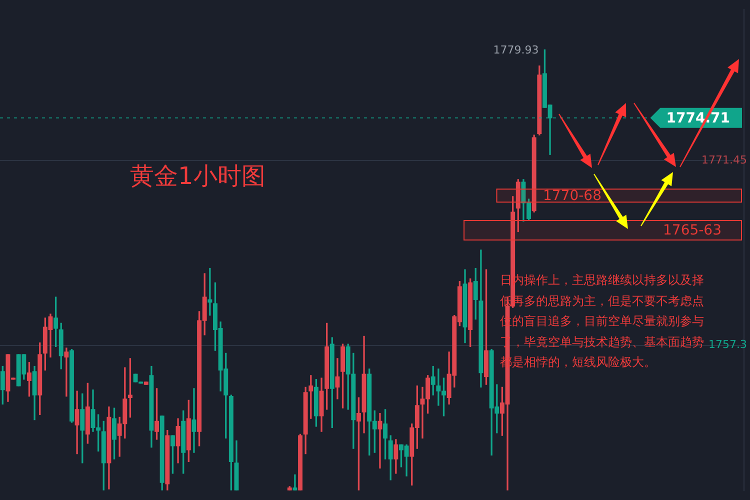 The height and width of the screenshot is (500, 750). Describe the element at coordinates (724, 159) in the screenshot. I see `y-tick-label: 1771.45` at that location.